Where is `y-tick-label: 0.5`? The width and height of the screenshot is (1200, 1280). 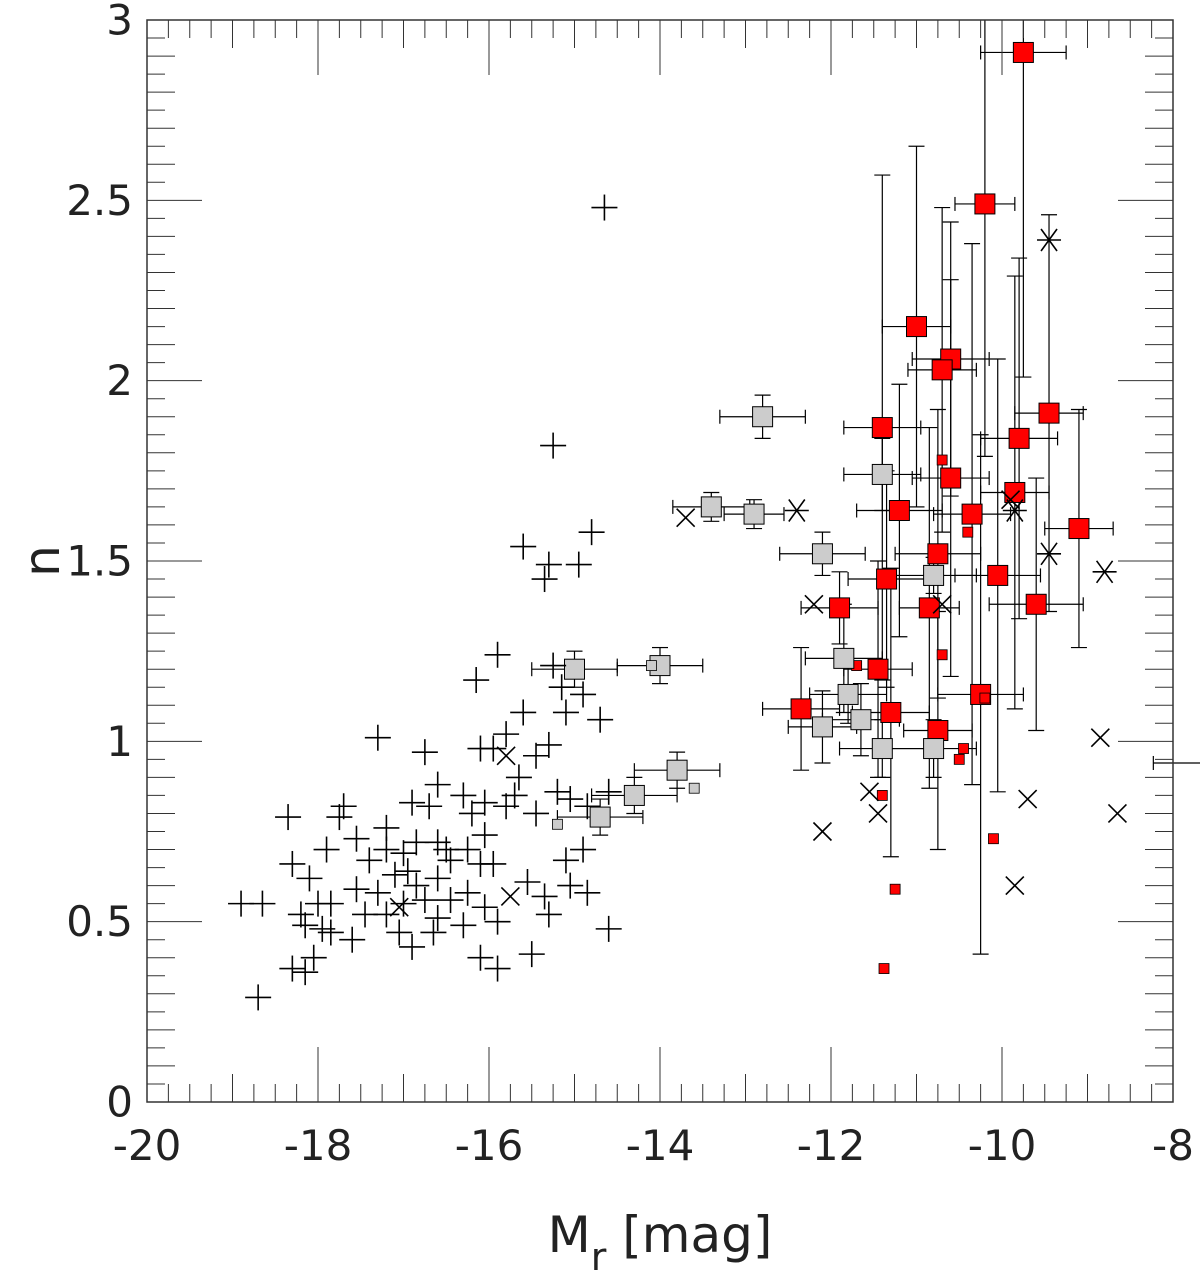
y-tick-label: 0.5 is located at coordinates (99, 921).